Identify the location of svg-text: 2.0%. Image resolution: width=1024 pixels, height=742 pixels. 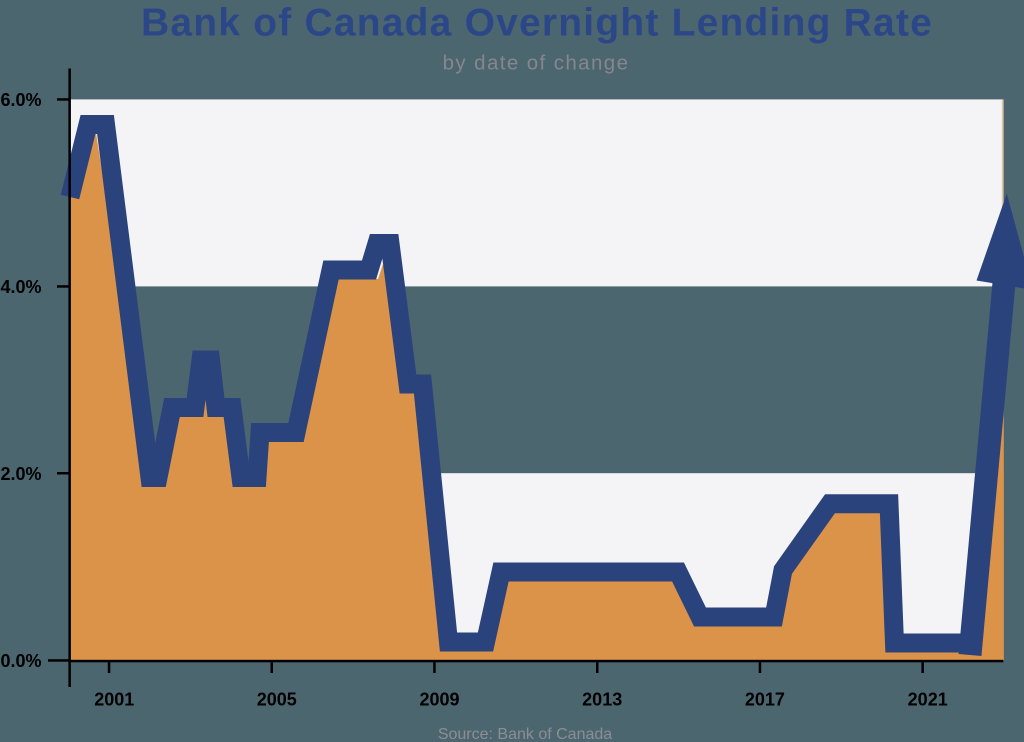
(20, 474).